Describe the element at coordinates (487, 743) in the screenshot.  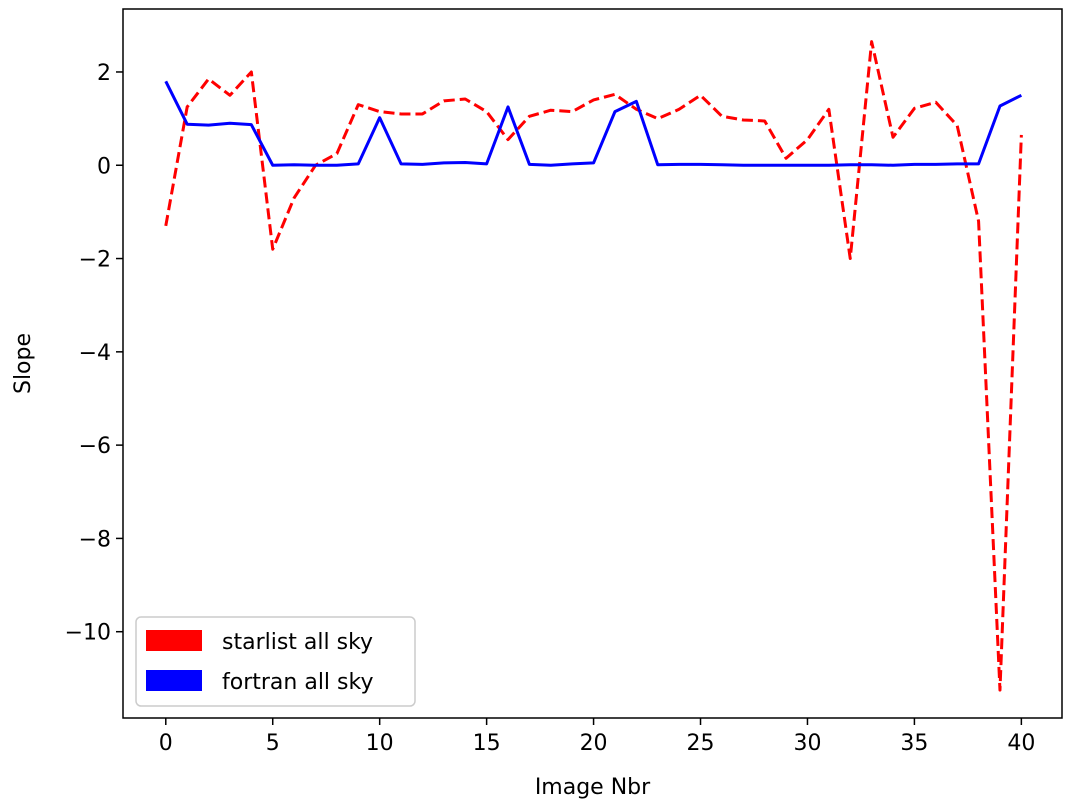
I see `x-tick-label: 15` at that location.